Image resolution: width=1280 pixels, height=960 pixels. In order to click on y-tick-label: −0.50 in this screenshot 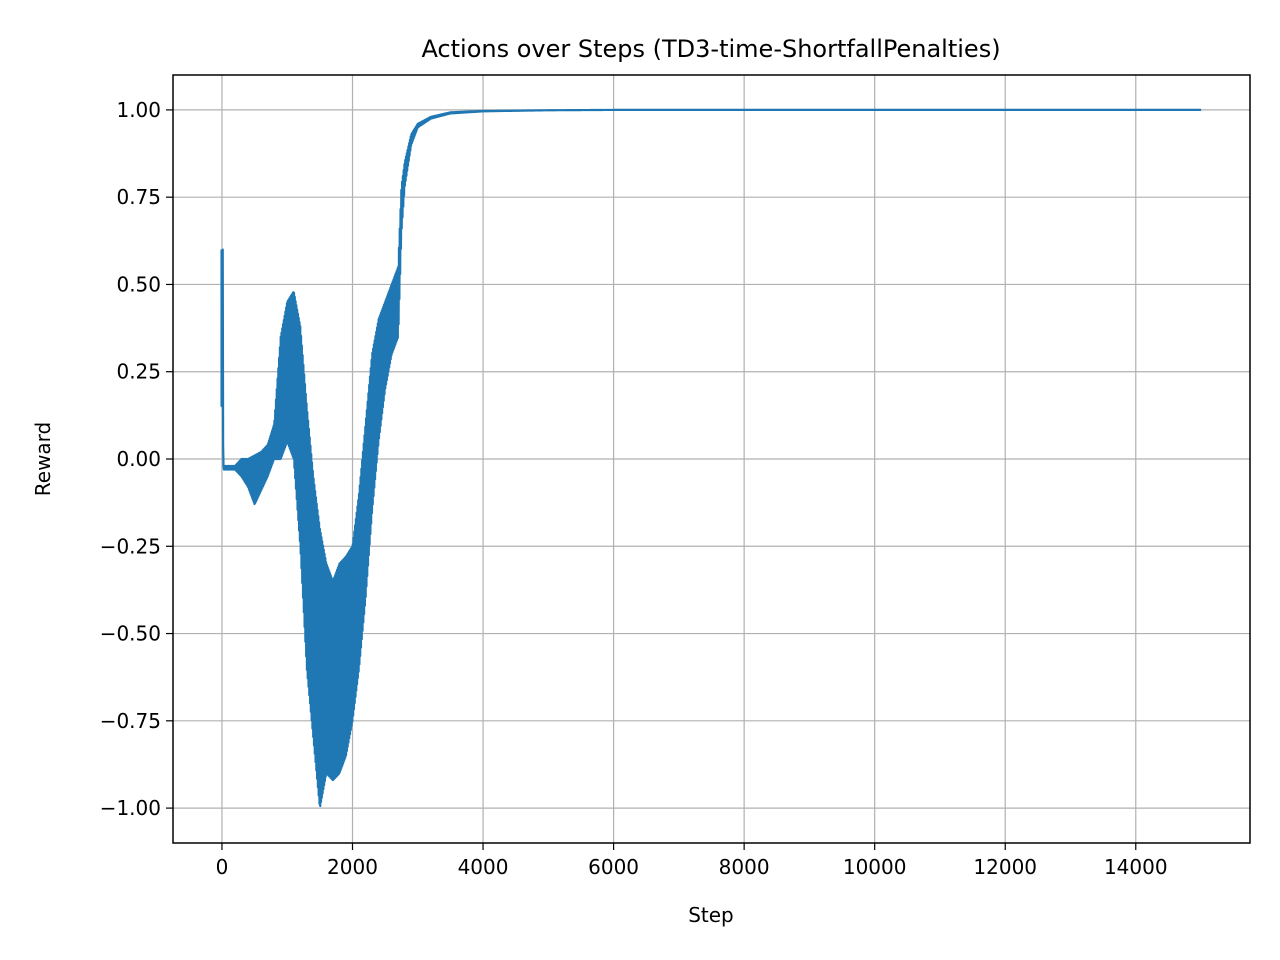, I will do `click(130, 634)`.